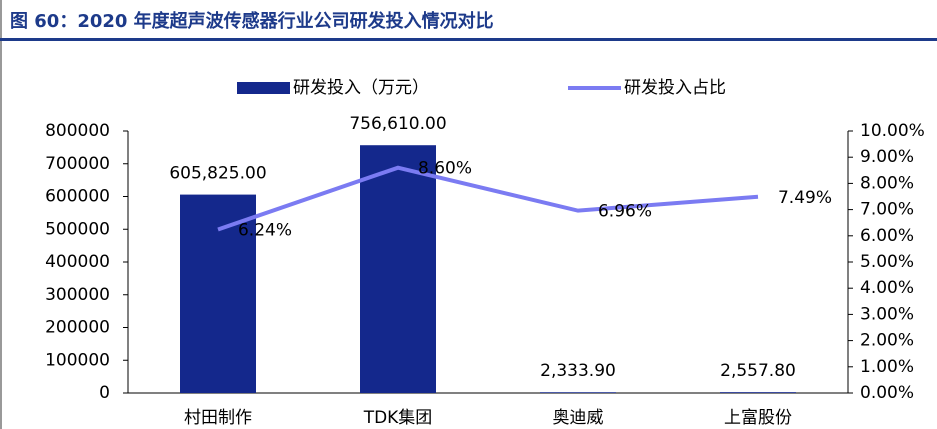  What do you see at coordinates (887, 341) in the screenshot?
I see `y2-tick-label: 2.00%` at bounding box center [887, 341].